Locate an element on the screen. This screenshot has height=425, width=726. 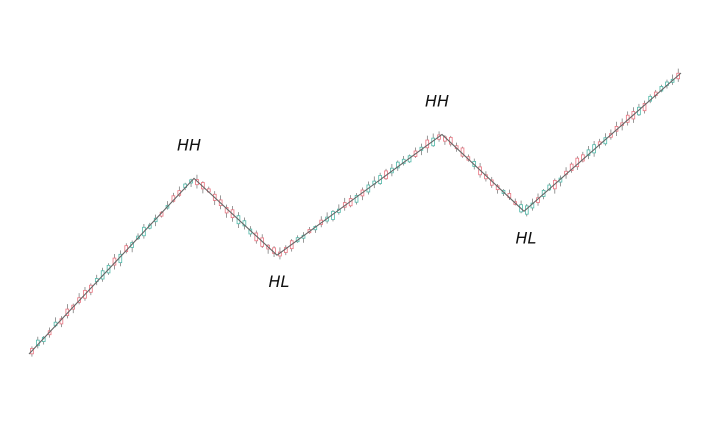
swing-label-hl-2: HL is located at coordinates (279, 281).